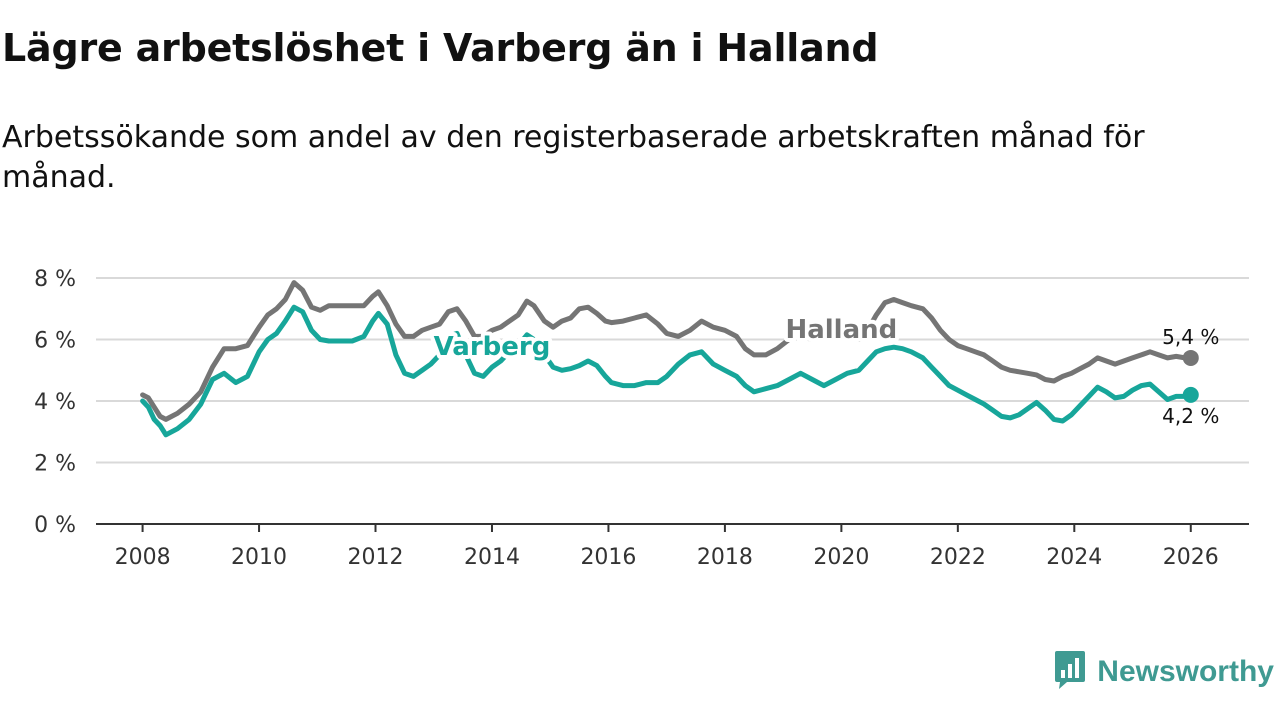 Image resolution: width=1280 pixels, height=720 pixels. Describe the element at coordinates (725, 557) in the screenshot. I see `x-tick-label: 2018` at that location.